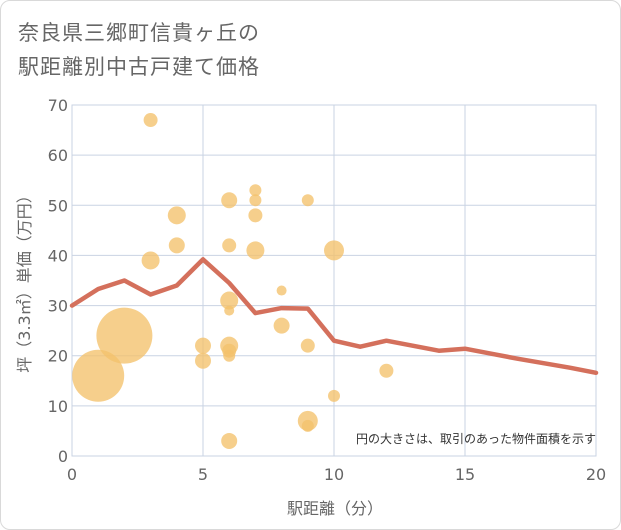 The image size is (621, 530). I want to click on y-tick-label: 60, so click(58, 155).